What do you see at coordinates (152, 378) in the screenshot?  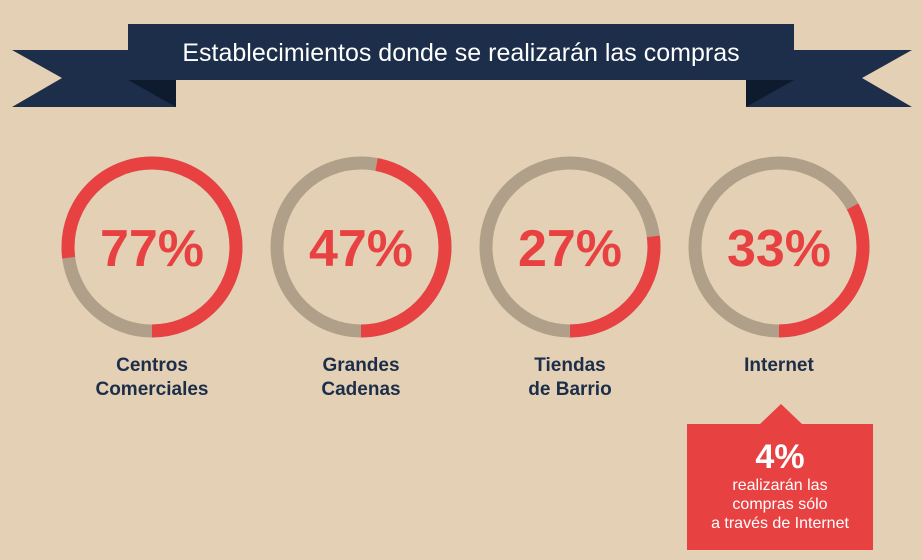 I see `donut-label-0: Centros Comerciales` at bounding box center [152, 378].